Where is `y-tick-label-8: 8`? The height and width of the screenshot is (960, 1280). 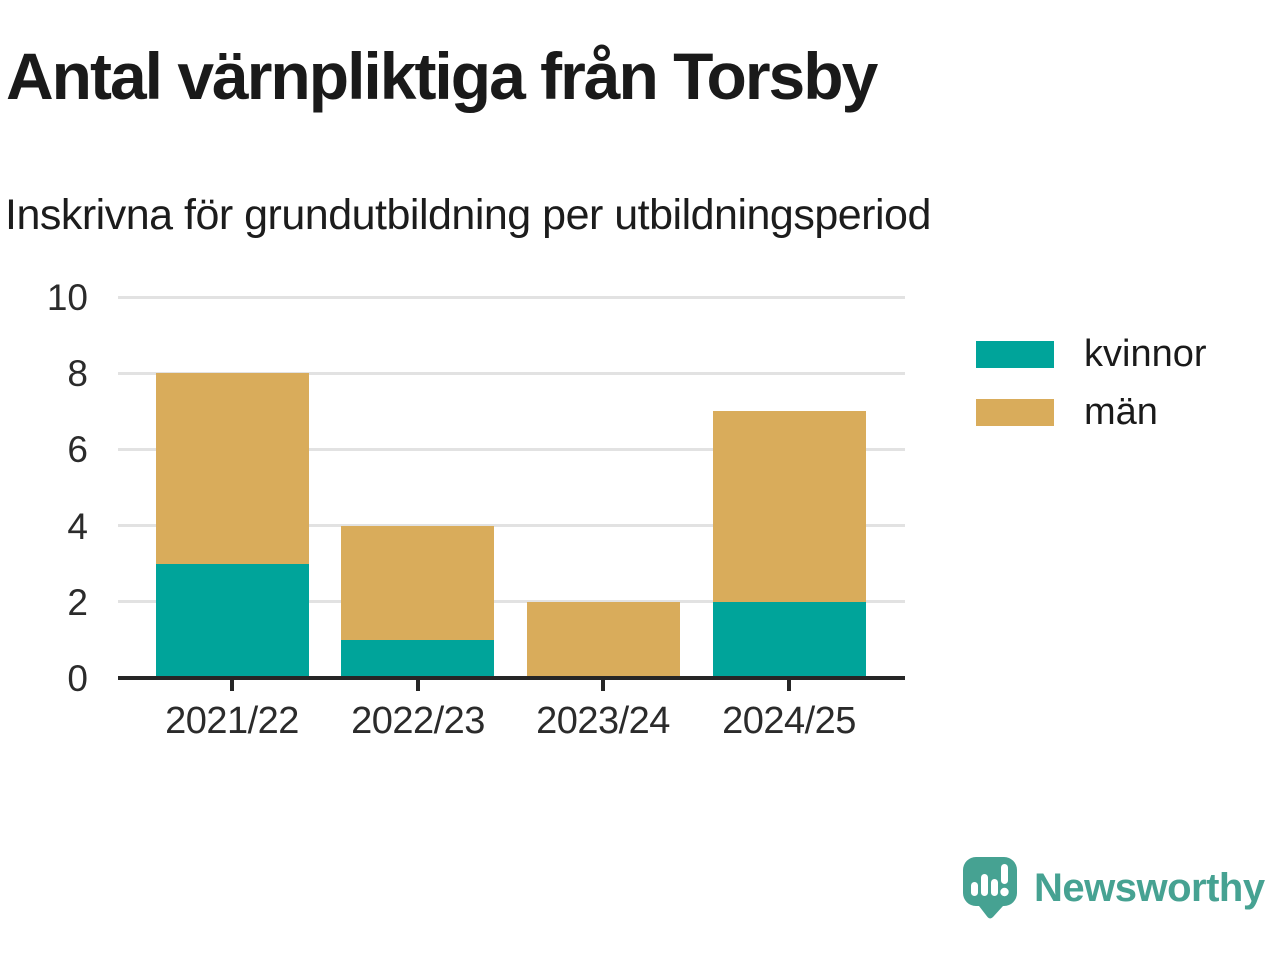
y-tick-label-8: 8 is located at coordinates (77, 373).